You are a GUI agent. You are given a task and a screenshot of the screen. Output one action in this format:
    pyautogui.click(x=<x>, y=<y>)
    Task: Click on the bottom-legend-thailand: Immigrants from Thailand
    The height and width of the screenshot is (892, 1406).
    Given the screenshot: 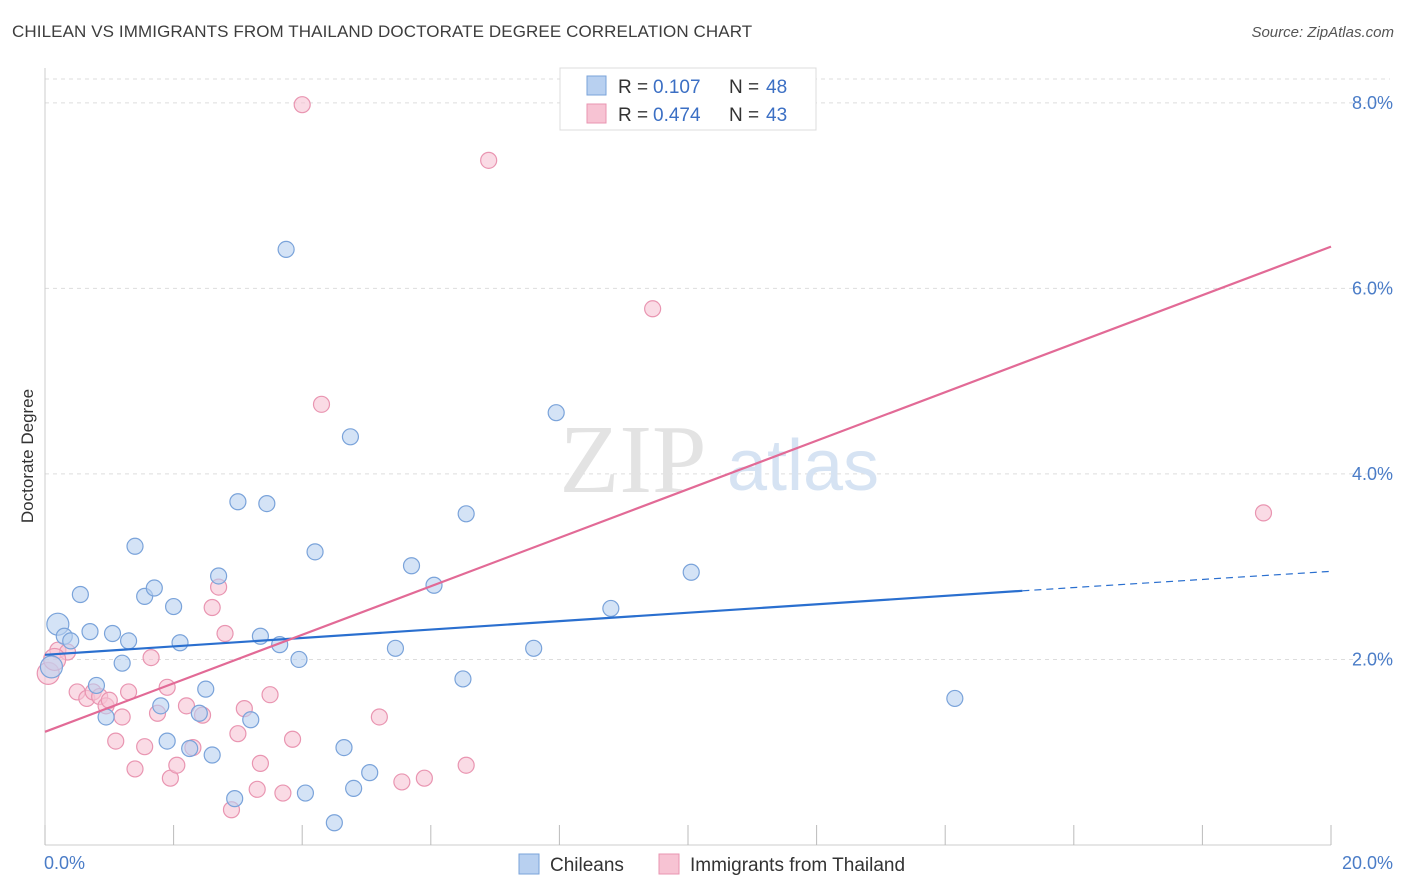 What is the action you would take?
    pyautogui.click(x=797, y=865)
    